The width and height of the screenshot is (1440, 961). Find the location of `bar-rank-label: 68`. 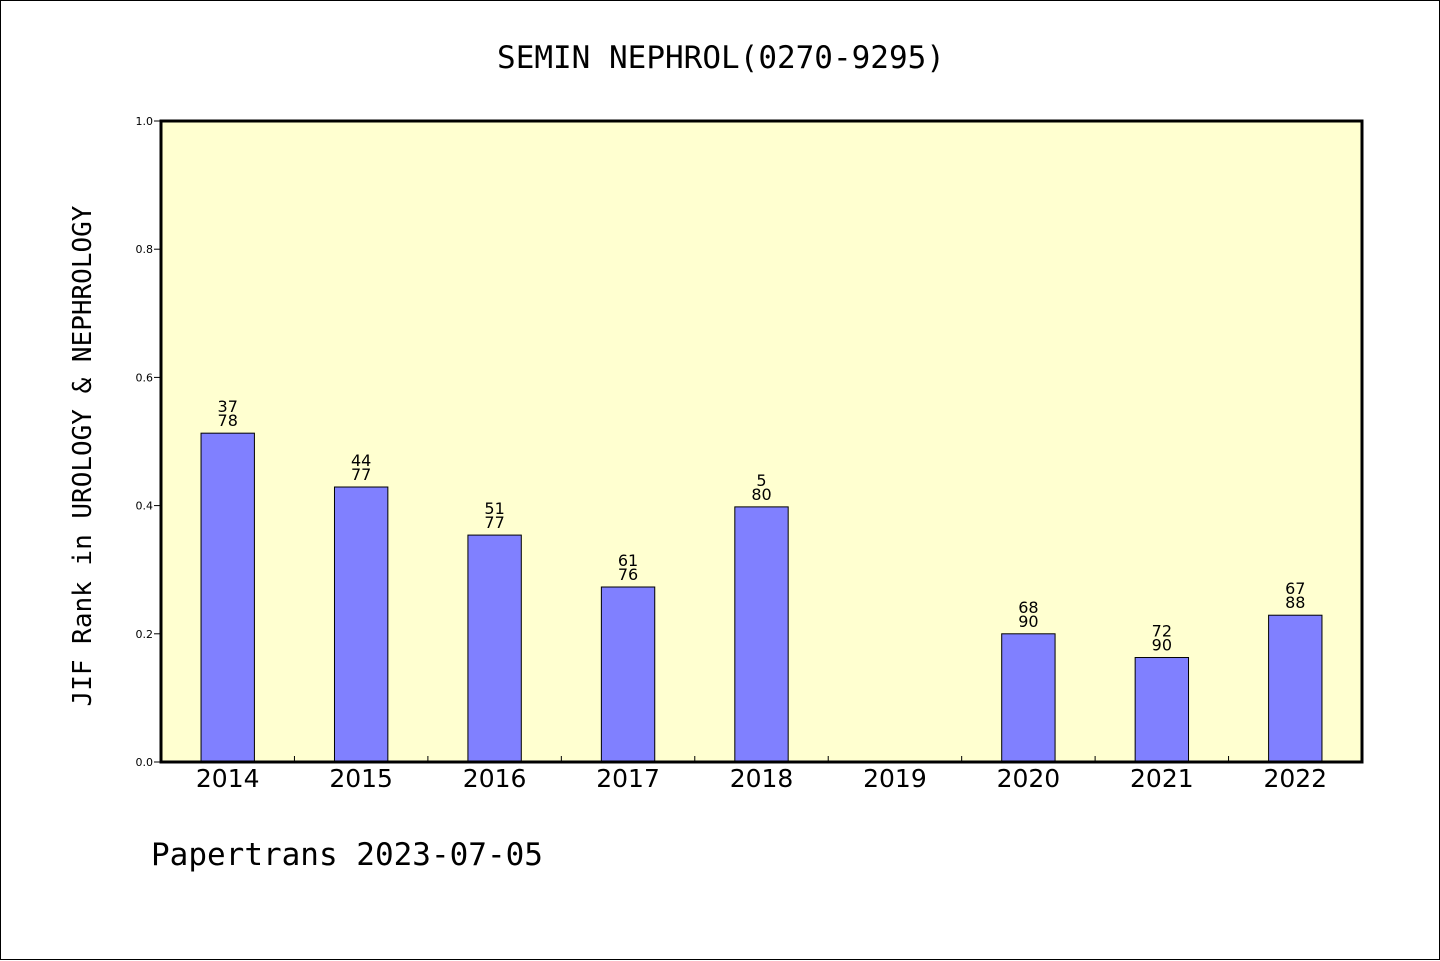

bar-rank-label: 68 is located at coordinates (1028, 607).